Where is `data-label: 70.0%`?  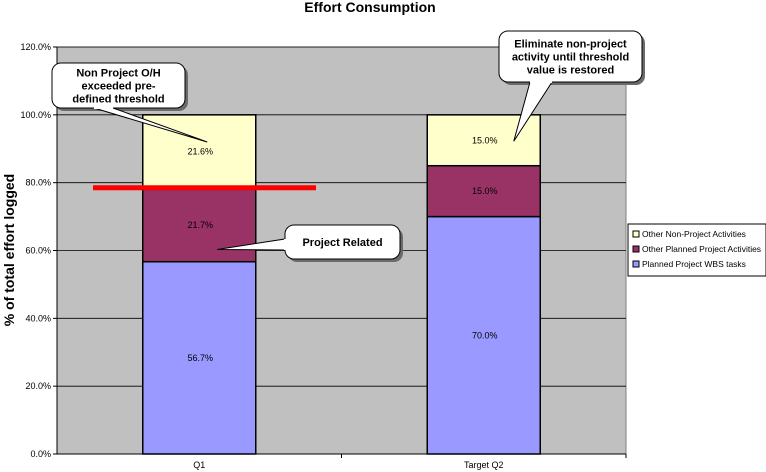 data-label: 70.0% is located at coordinates (485, 335).